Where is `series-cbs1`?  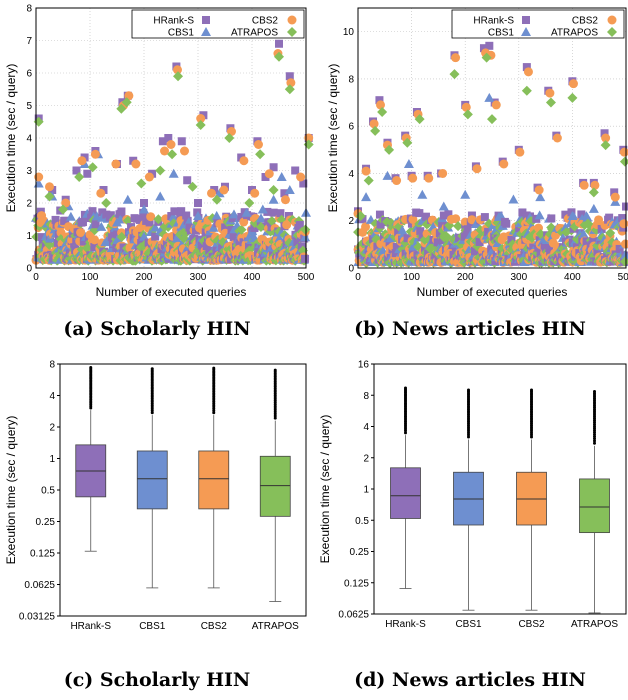
series-cbs1 is located at coordinates (491, 156).